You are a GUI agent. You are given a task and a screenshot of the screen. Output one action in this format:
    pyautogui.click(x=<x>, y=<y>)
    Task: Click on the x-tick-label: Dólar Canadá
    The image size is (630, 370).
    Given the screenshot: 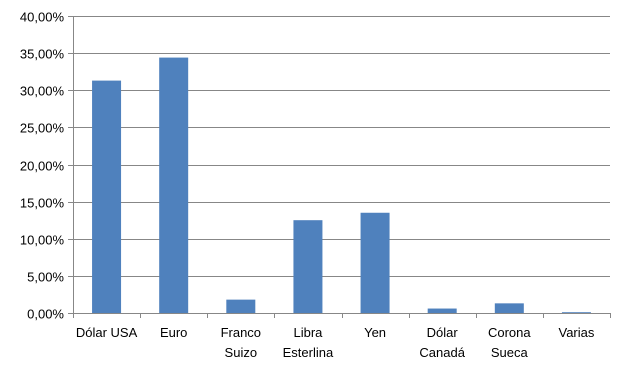 What is the action you would take?
    pyautogui.click(x=442, y=342)
    